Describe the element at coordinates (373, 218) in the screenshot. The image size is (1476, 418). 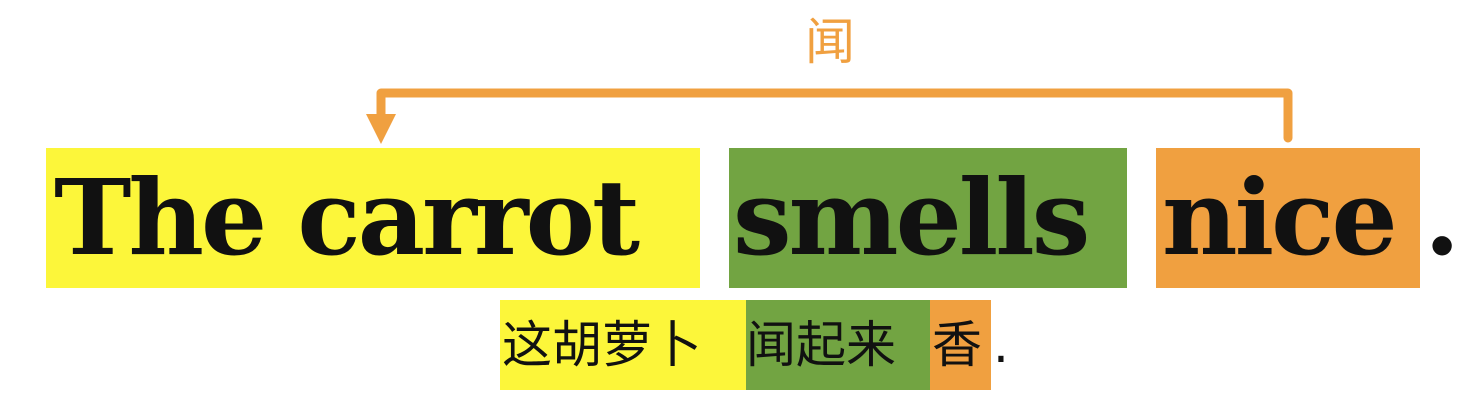
I see `english-segment-subject: The carrot` at that location.